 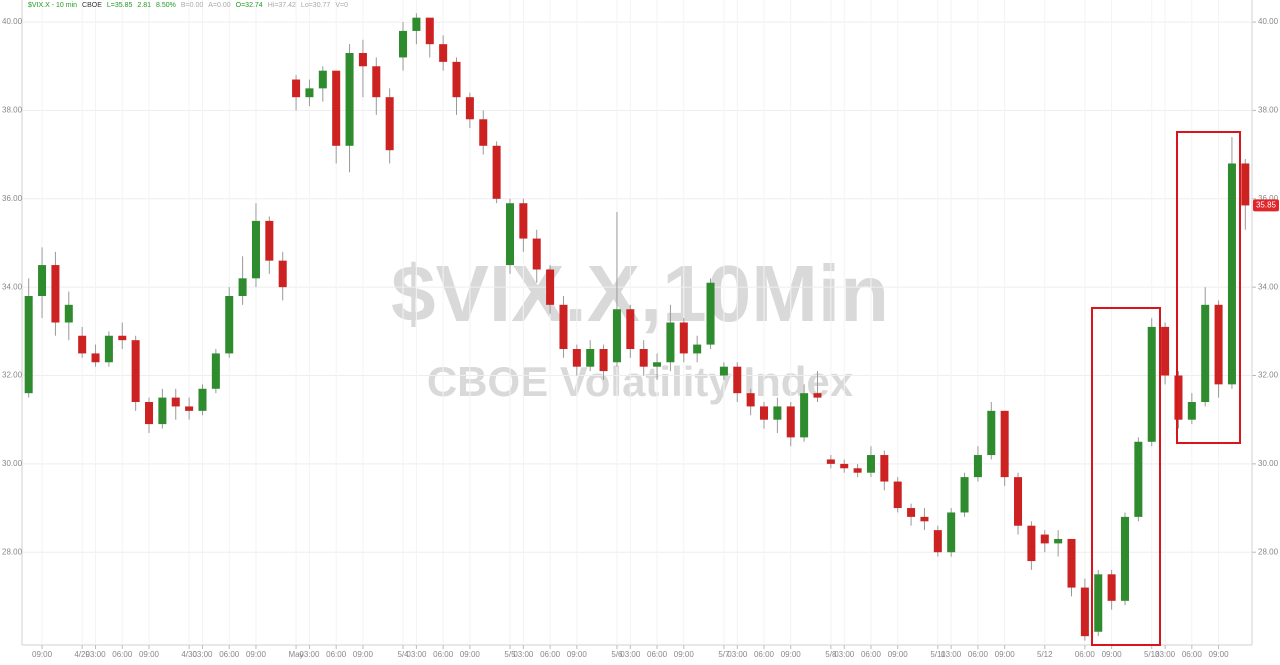 I want to click on y-tick-label: 40.00, so click(x=12, y=21).